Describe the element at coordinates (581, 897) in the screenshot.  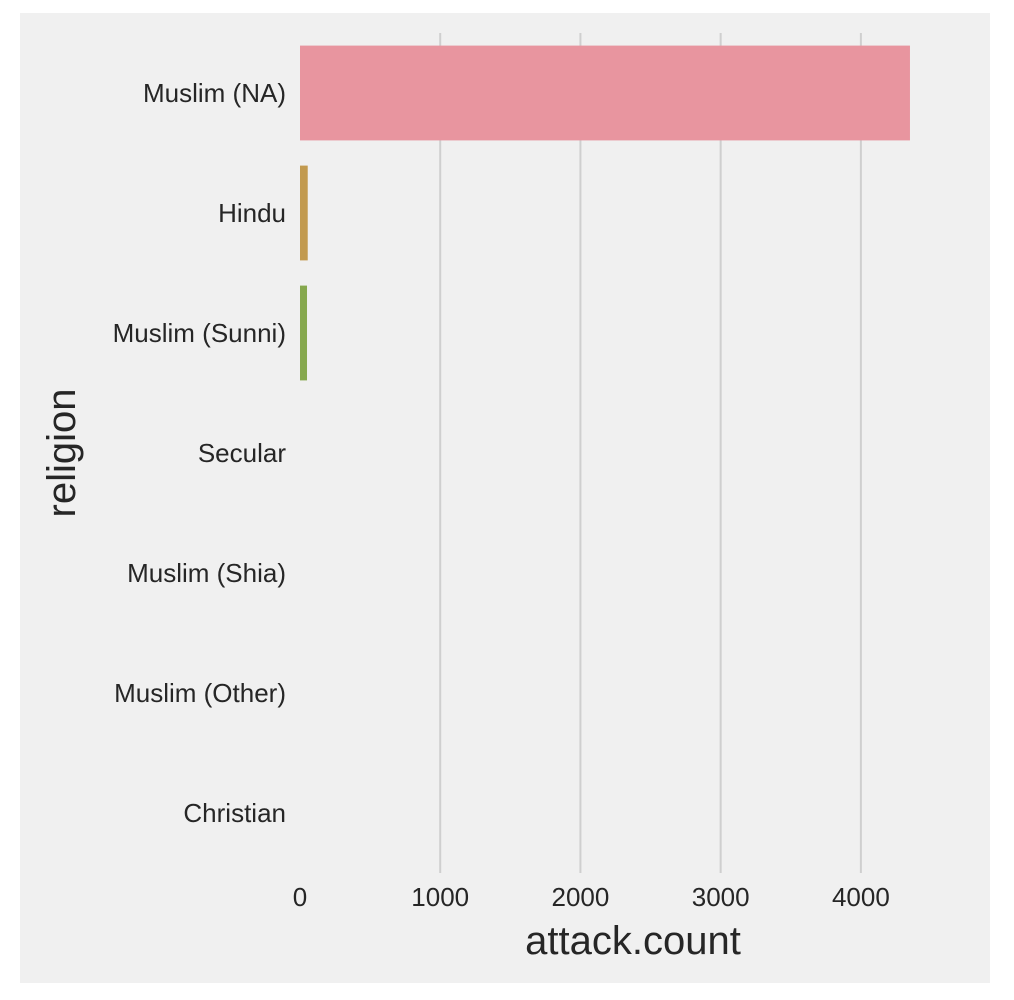
I see `x-tick-label: 2000` at that location.